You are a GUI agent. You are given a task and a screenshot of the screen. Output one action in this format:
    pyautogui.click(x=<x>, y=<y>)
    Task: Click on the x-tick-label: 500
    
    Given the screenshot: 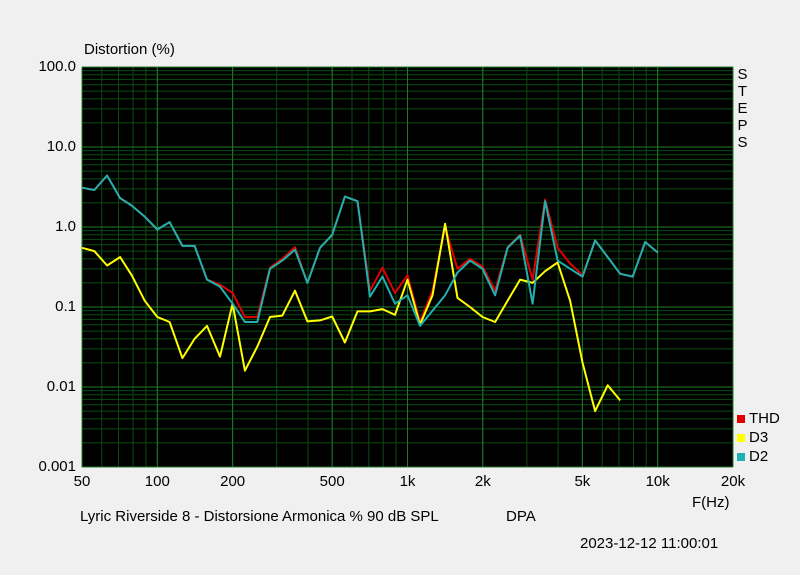 What is the action you would take?
    pyautogui.click(x=332, y=481)
    